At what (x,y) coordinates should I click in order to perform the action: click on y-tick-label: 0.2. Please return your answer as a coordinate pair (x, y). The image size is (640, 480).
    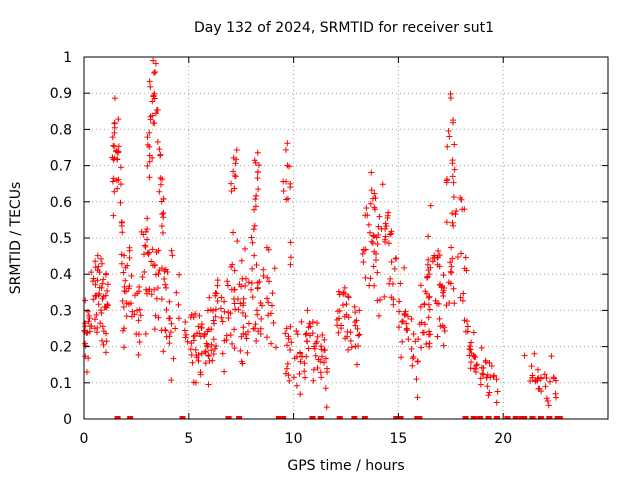
    Looking at the image, I should click on (61, 348).